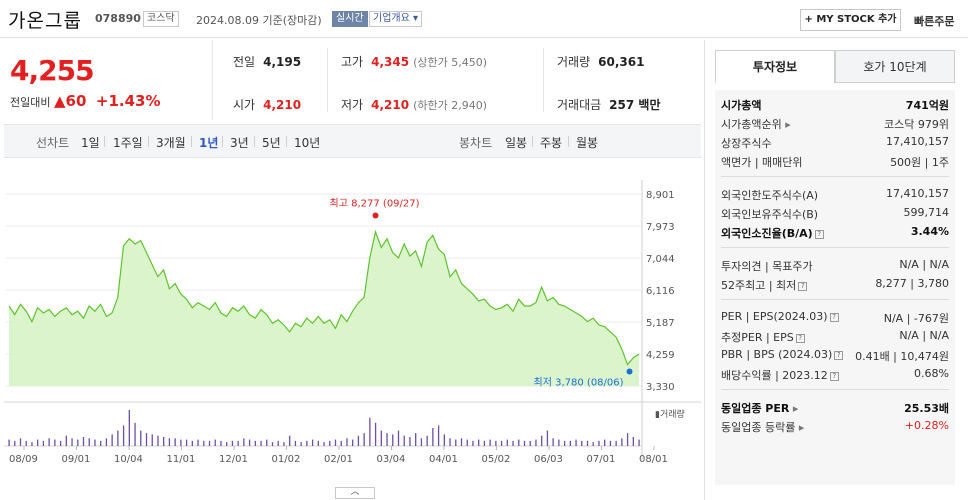  I want to click on line-chart-label: 선차트, so click(53, 143).